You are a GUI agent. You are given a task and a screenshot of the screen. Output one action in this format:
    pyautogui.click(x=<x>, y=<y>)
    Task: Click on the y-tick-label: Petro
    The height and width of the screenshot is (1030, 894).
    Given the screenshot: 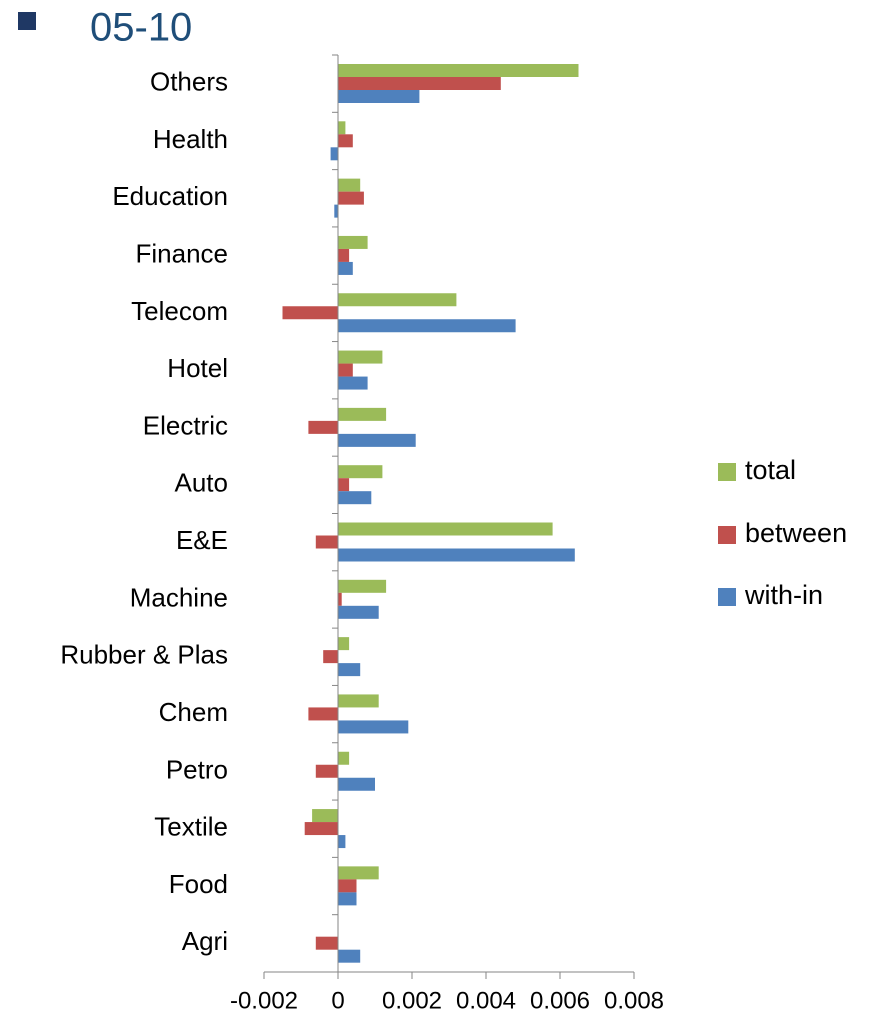 What is the action you would take?
    pyautogui.click(x=197, y=769)
    